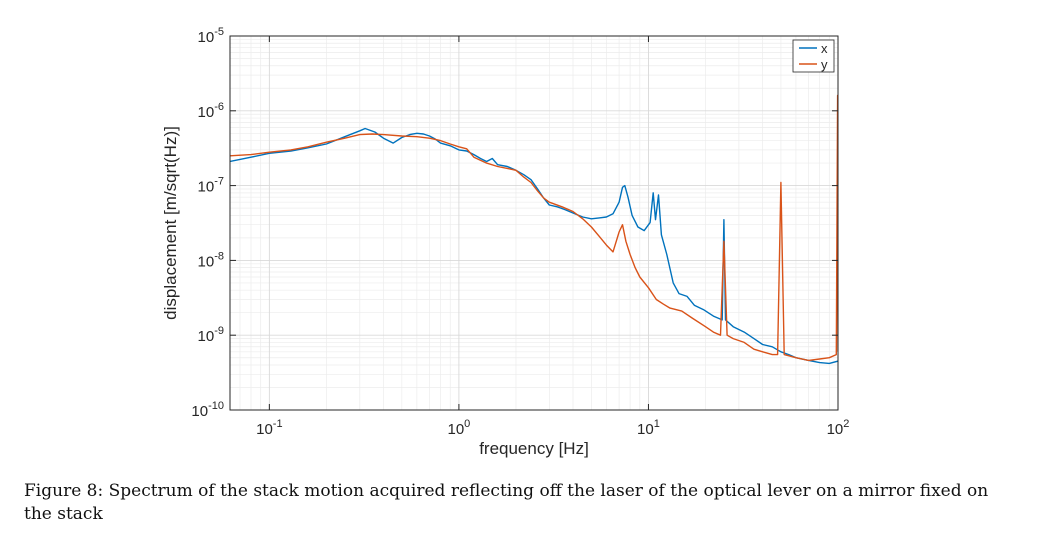 This screenshot has width=1038, height=546. I want to click on x-tick-label: 10⁻¹, so click(269, 428).